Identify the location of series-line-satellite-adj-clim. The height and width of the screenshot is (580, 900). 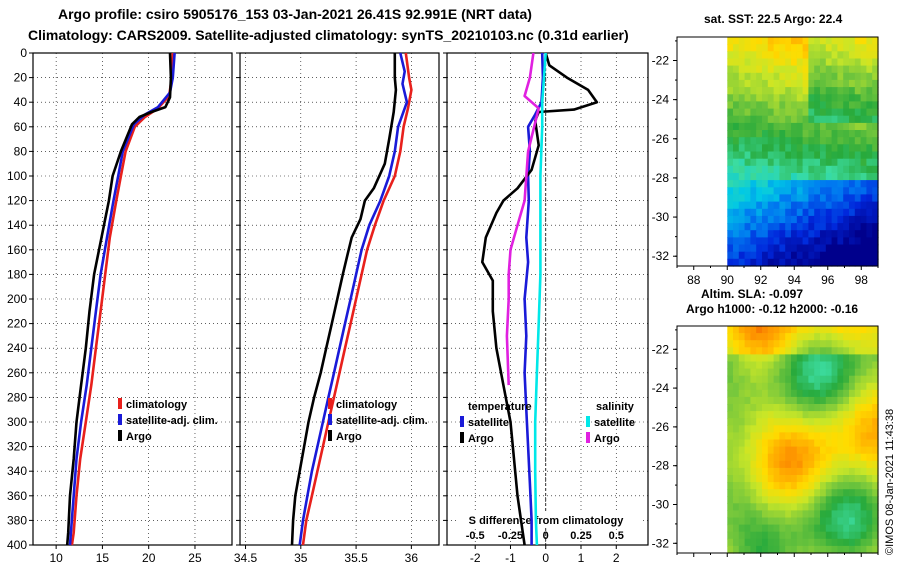
(122, 299).